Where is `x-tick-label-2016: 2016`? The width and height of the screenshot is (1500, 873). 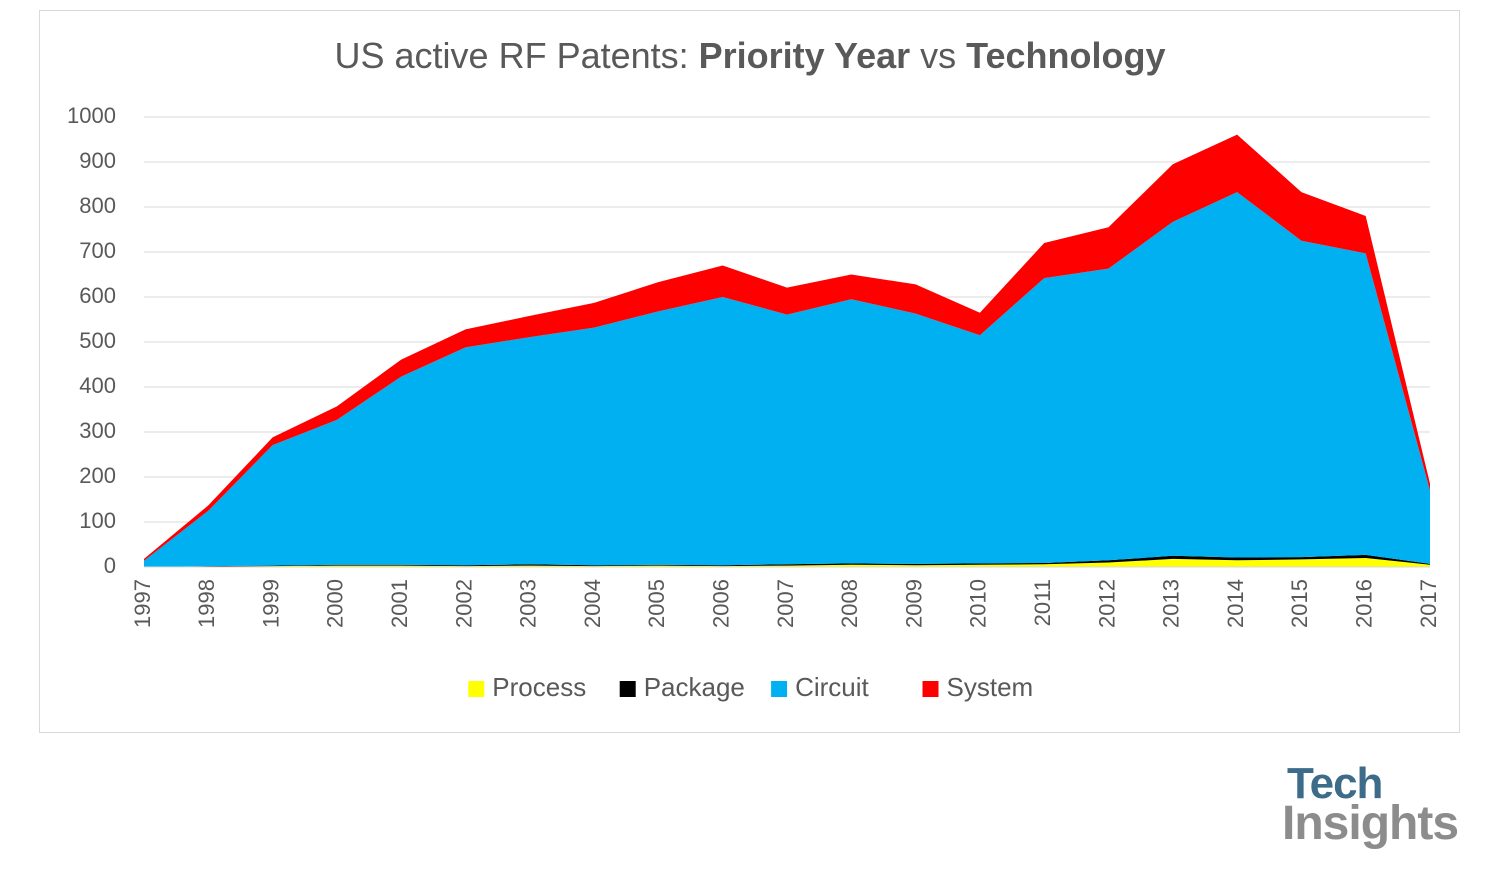 x-tick-label-2016: 2016 is located at coordinates (1364, 603).